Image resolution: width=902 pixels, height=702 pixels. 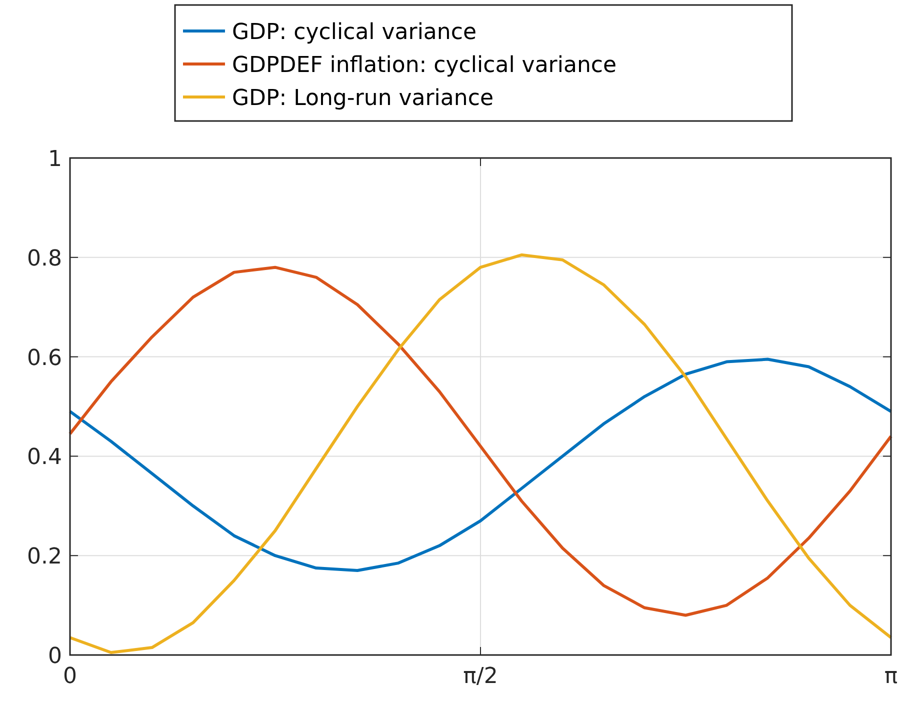 I want to click on y-tick-label: 0.4, so click(x=44, y=457).